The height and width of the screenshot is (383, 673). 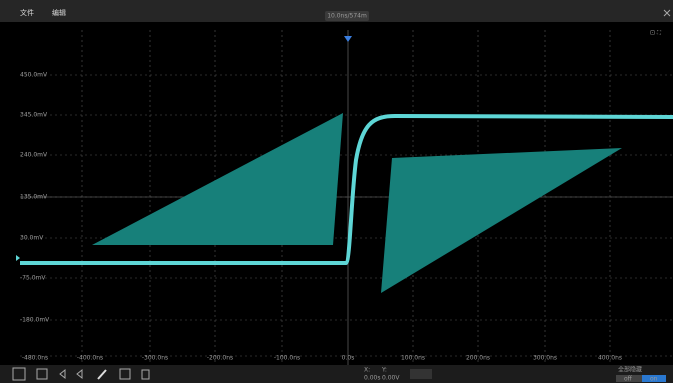 I want to click on tool-rect, so click(x=42, y=374).